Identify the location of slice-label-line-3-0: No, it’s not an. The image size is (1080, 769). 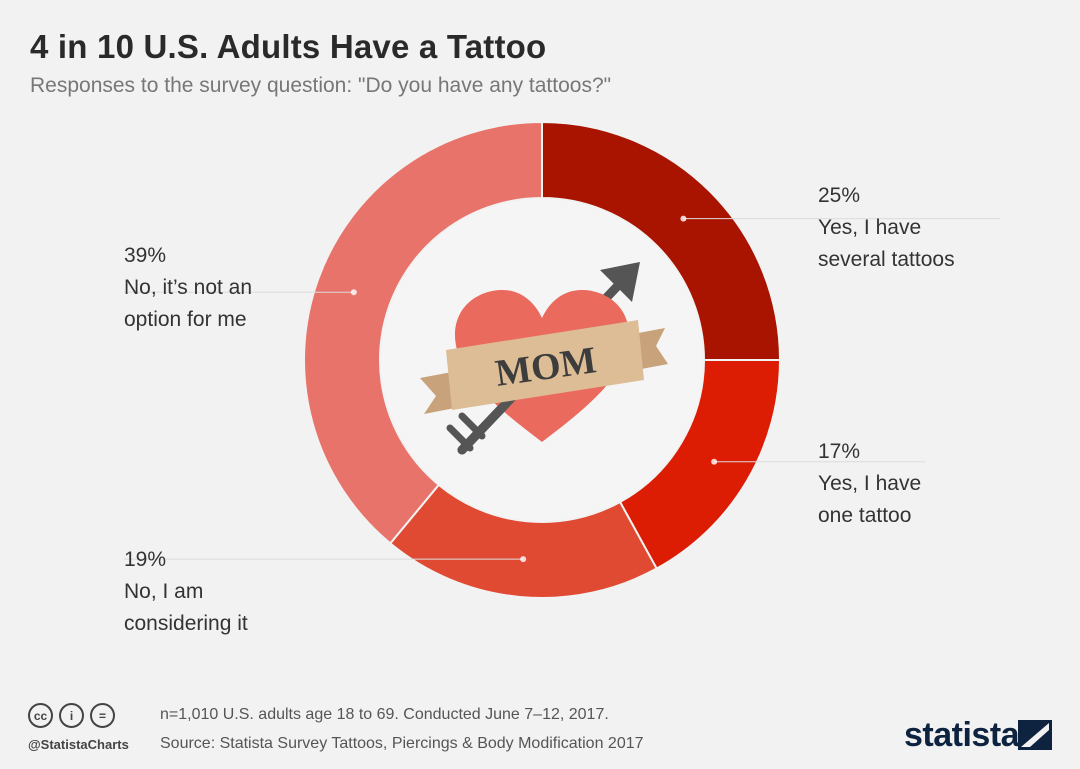
(188, 287).